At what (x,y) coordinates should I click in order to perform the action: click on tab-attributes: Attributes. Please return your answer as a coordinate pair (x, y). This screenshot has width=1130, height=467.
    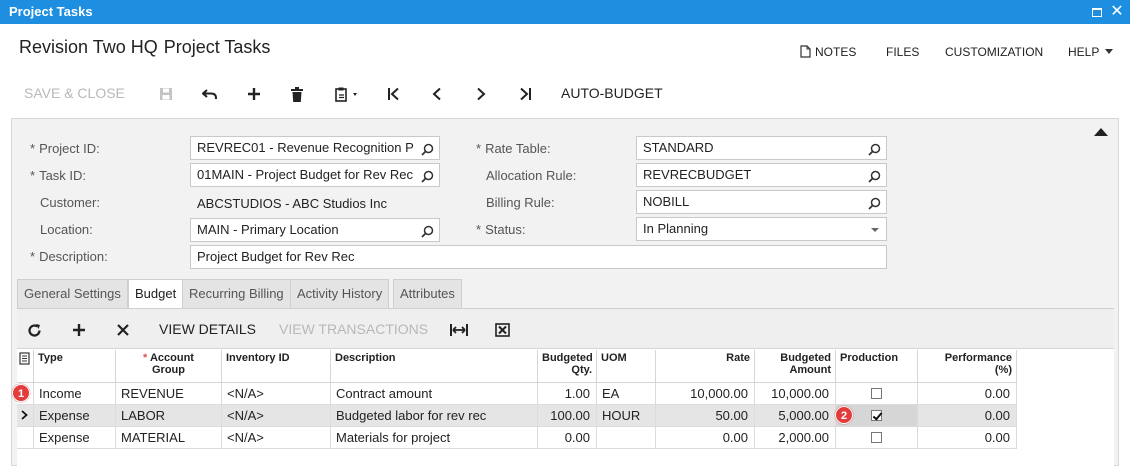
    Looking at the image, I should click on (427, 293).